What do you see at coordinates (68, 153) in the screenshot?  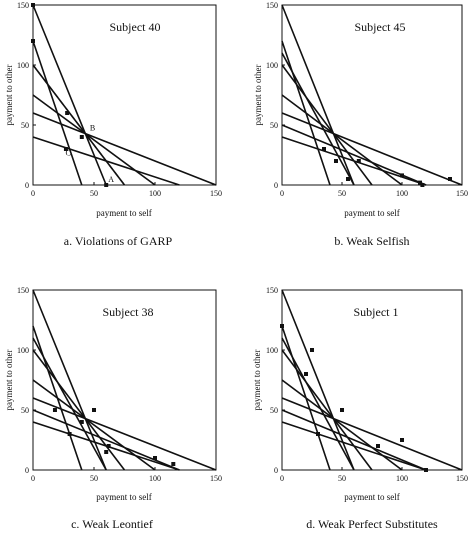 I see `point-label: C` at bounding box center [68, 153].